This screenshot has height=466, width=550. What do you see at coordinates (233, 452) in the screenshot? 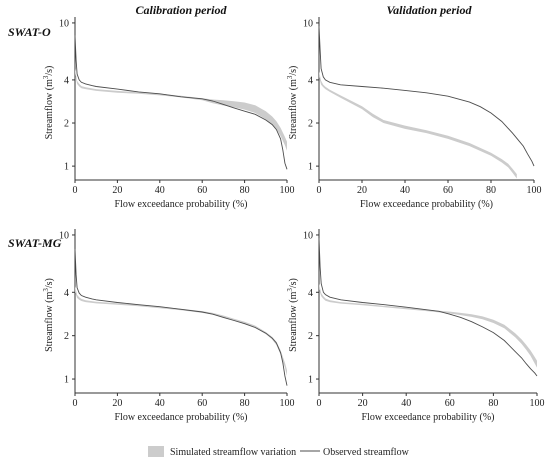
I see `legend-band-label: Simulated streamflow variation` at bounding box center [233, 452].